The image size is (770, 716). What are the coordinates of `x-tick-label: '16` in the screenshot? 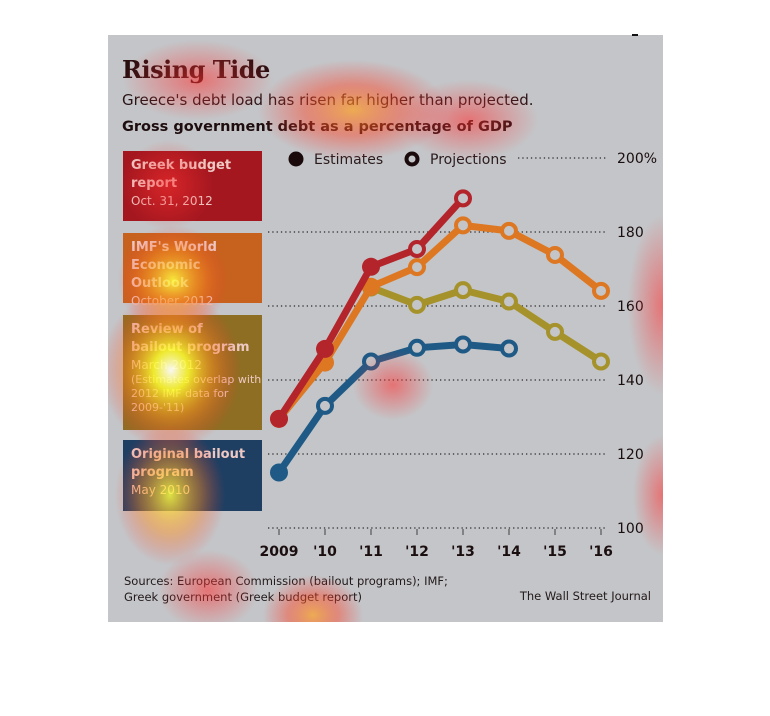 It's located at (601, 552).